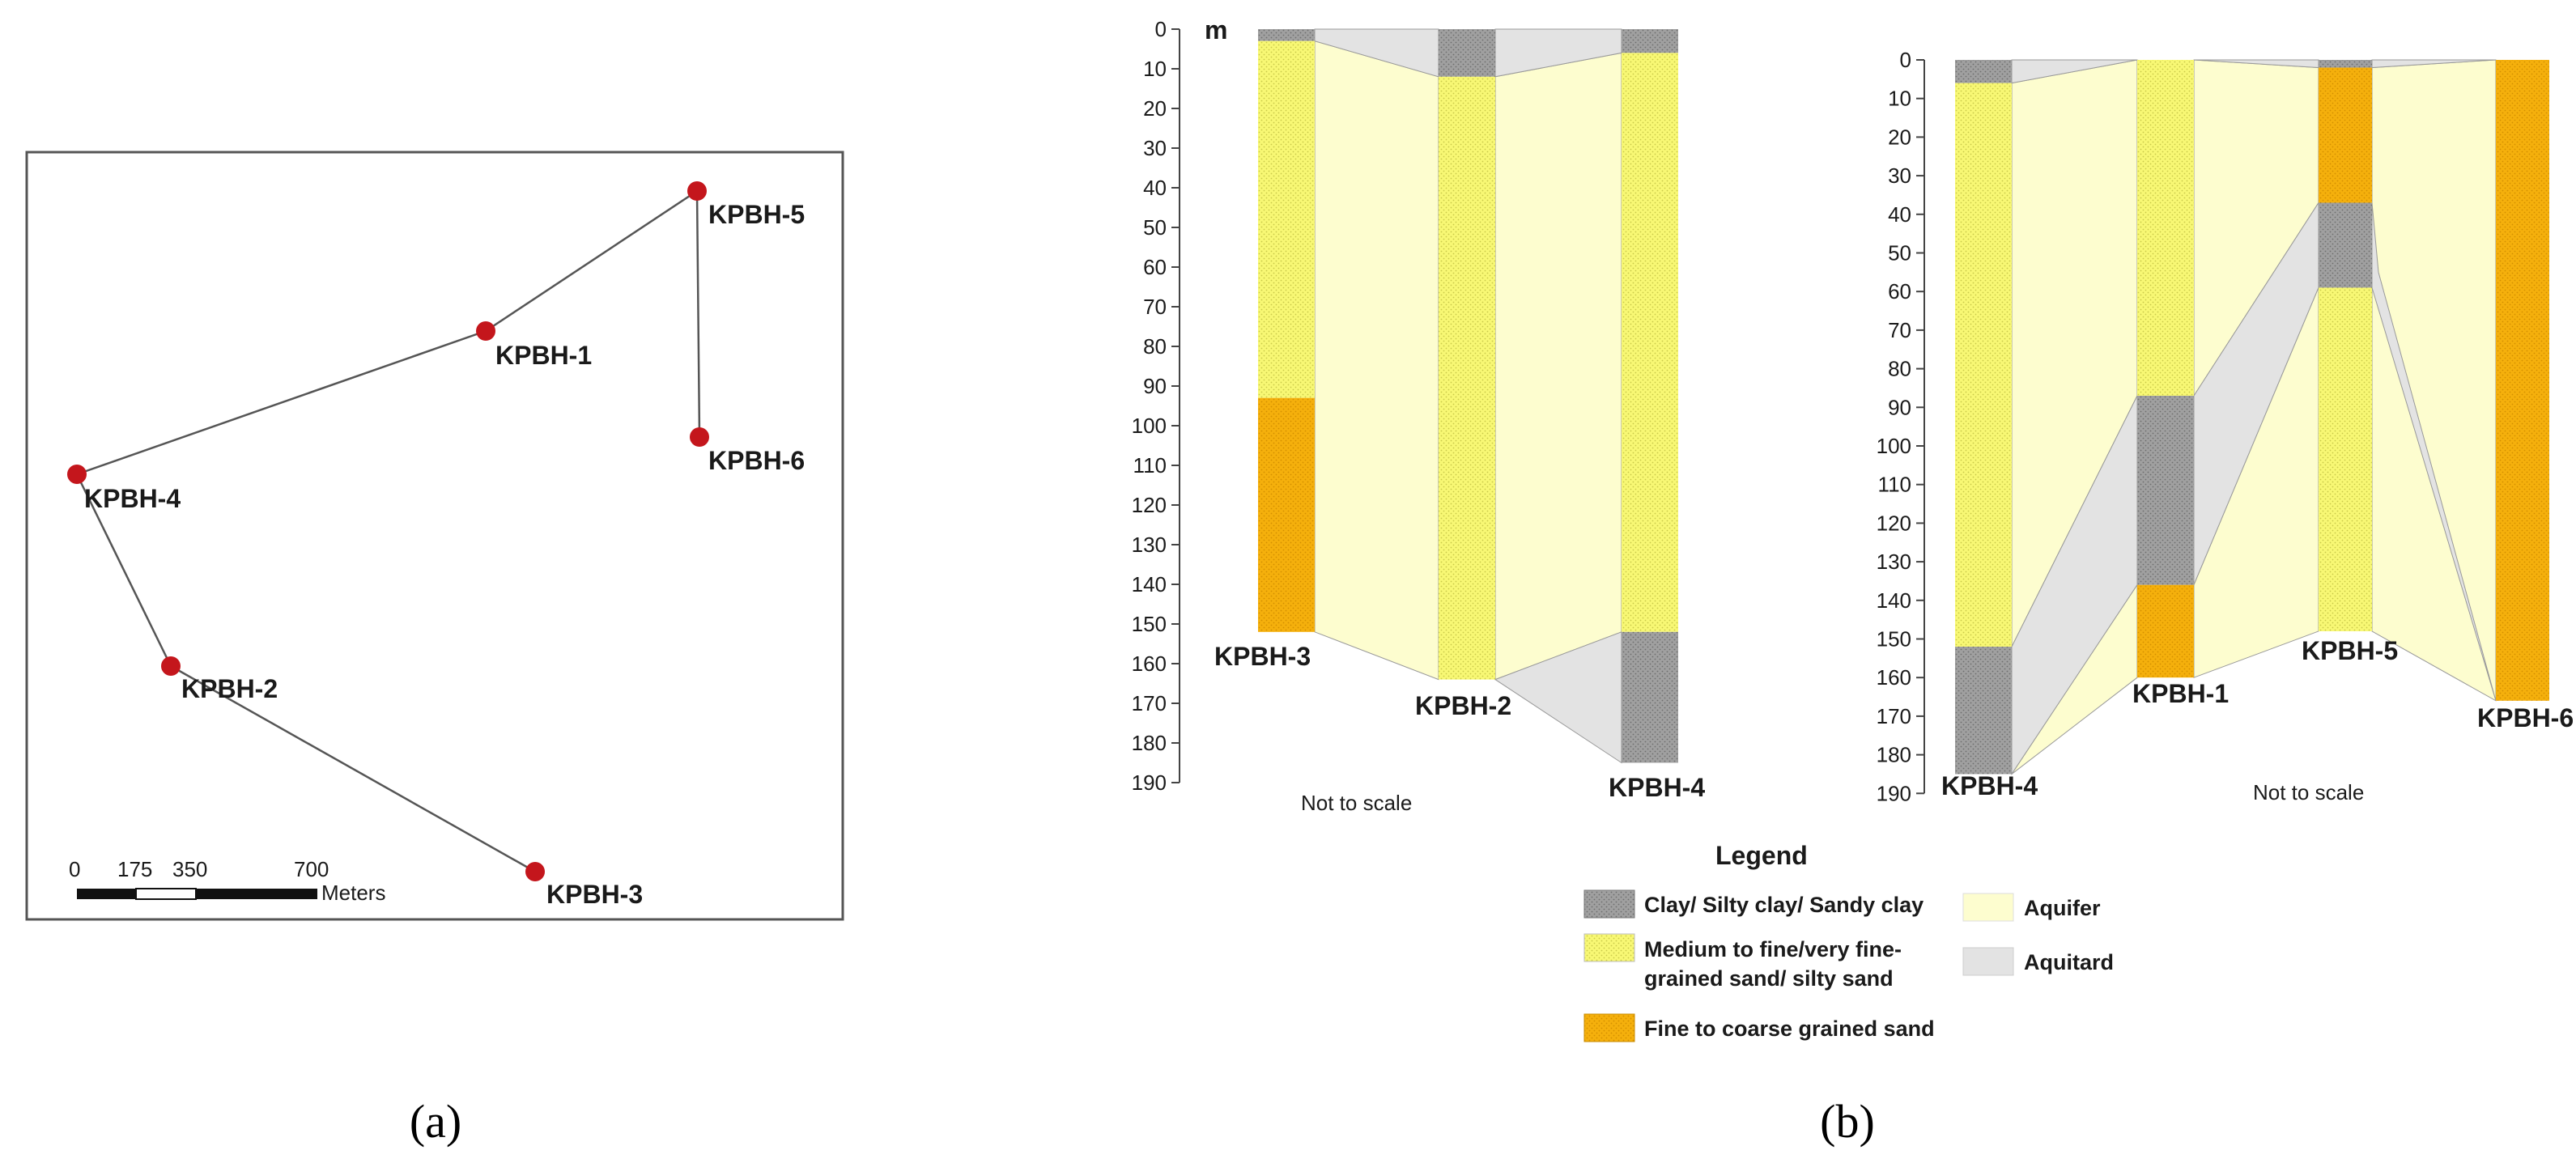 The width and height of the screenshot is (2576, 1163). Describe the element at coordinates (1155, 108) in the screenshot. I see `section-1-tick-label: 20` at that location.